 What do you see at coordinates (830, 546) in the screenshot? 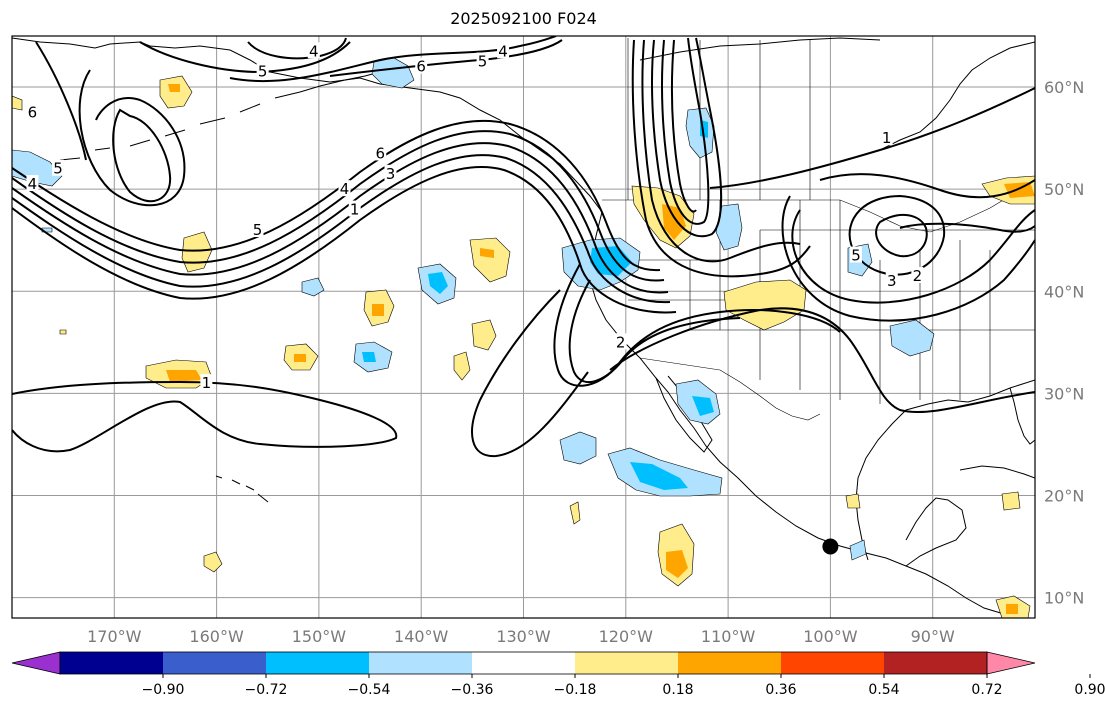
I see `storm-location-marker` at bounding box center [830, 546].